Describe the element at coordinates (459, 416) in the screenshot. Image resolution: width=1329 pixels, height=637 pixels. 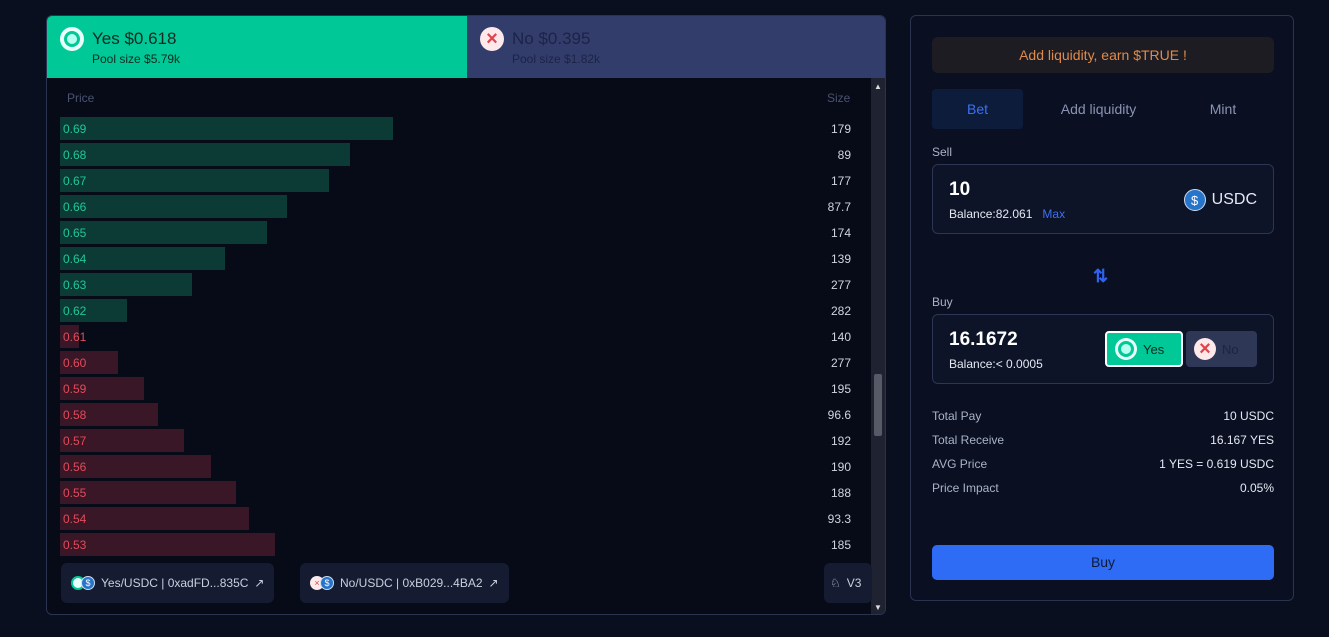
I see `ask-row: 0.58 96.6` at that location.